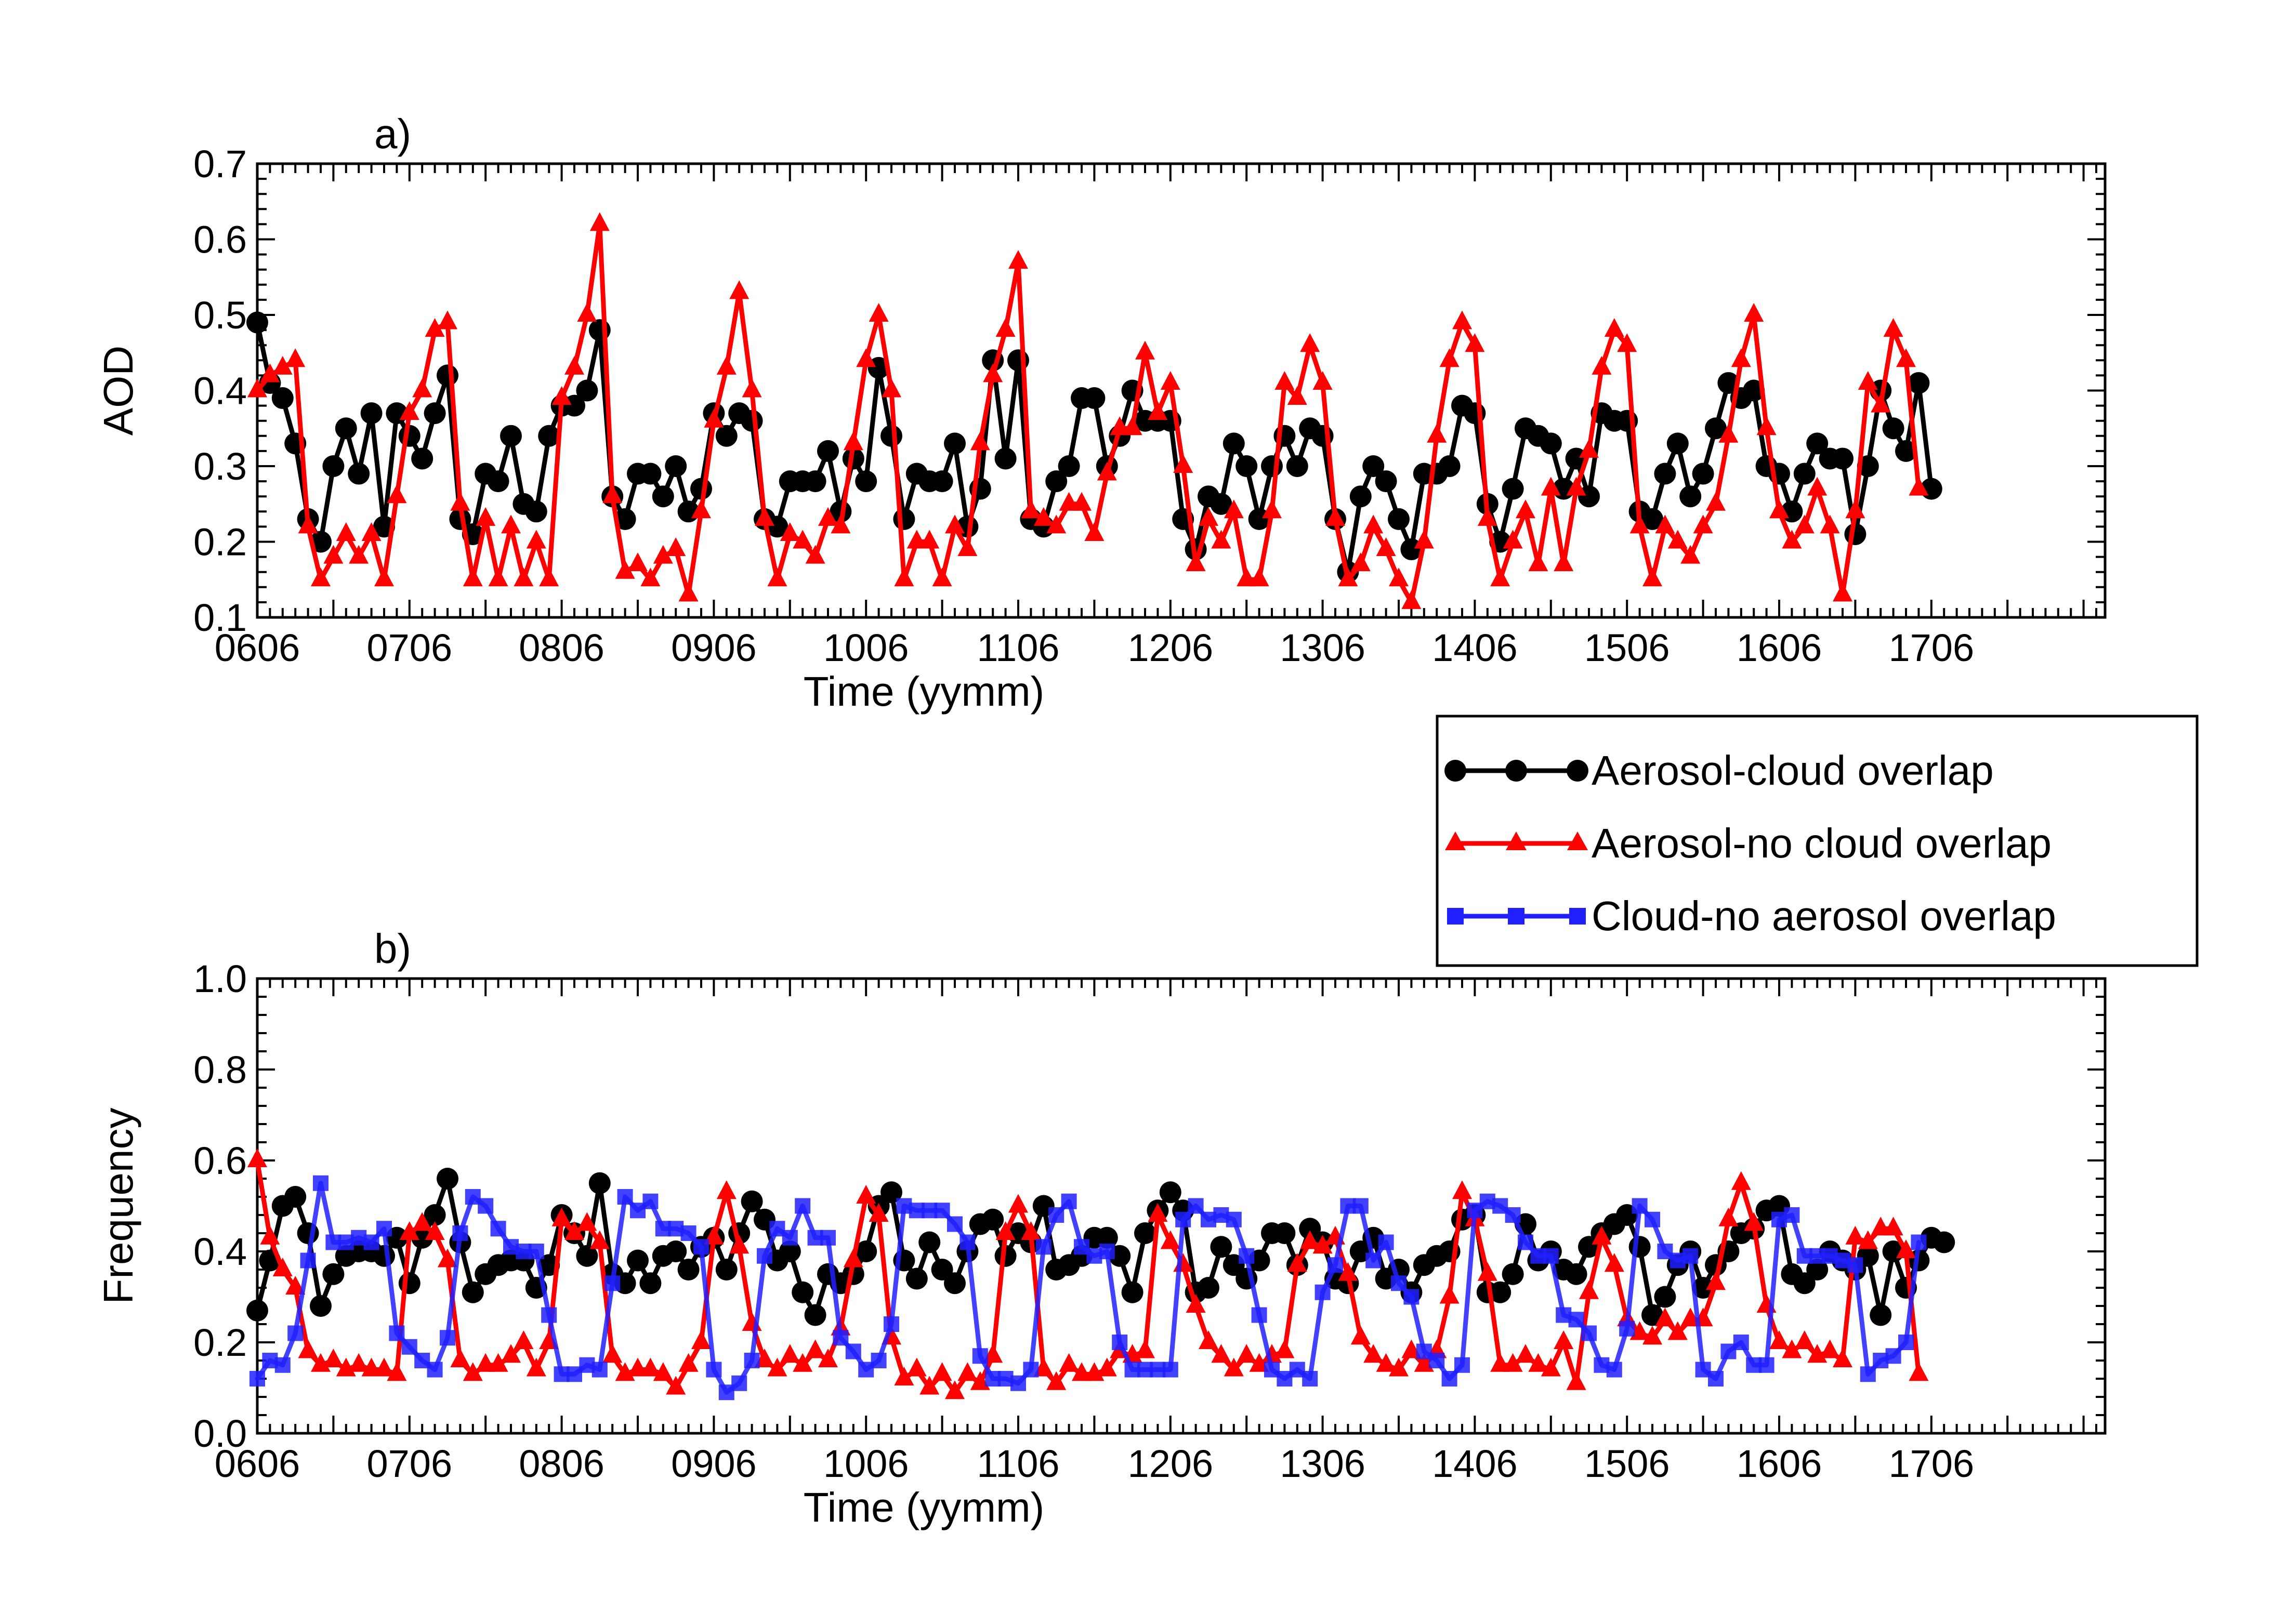 The image size is (2274, 1624). Describe the element at coordinates (220, 164) in the screenshot. I see `y-tick-label: 0.7` at that location.